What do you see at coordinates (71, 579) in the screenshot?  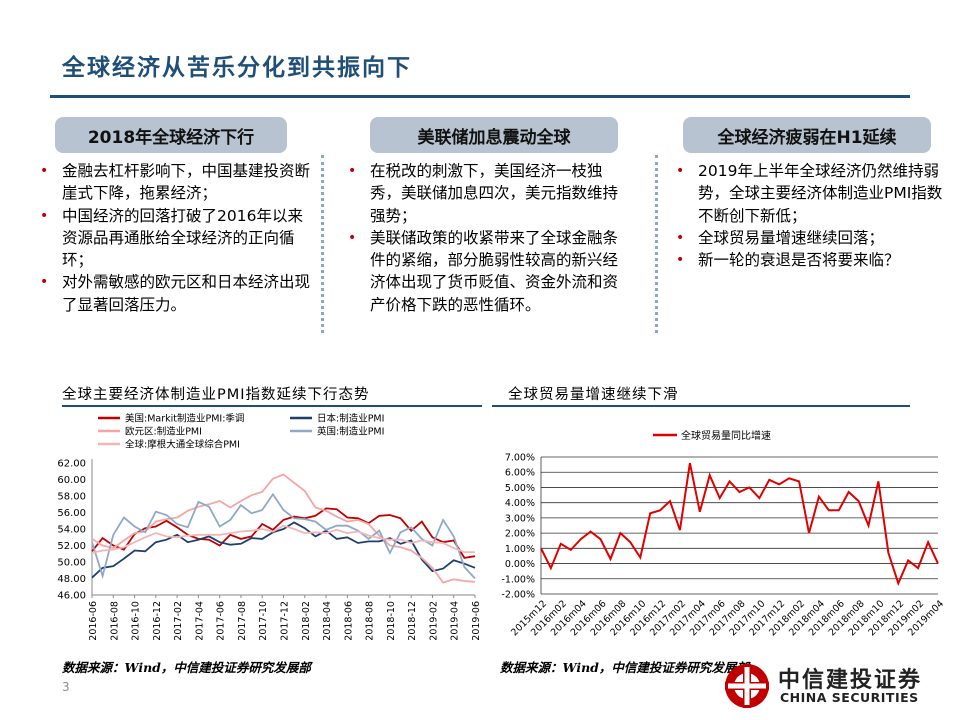 I see `y-tick-label: 48.00` at bounding box center [71, 579].